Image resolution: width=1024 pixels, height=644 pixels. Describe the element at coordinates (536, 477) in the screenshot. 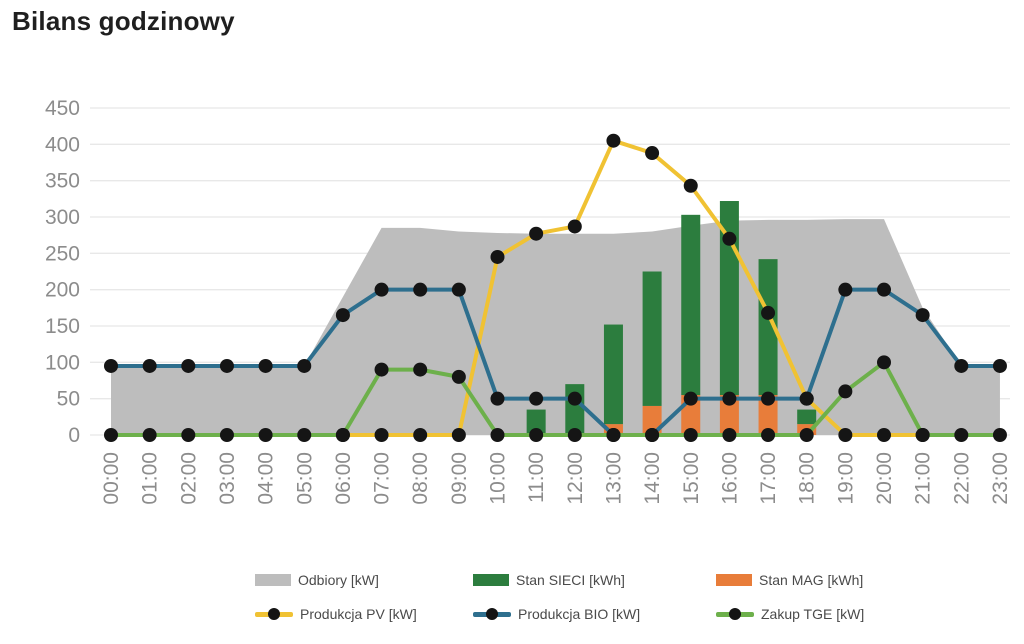

I see `x-tick-label: 11:00` at that location.